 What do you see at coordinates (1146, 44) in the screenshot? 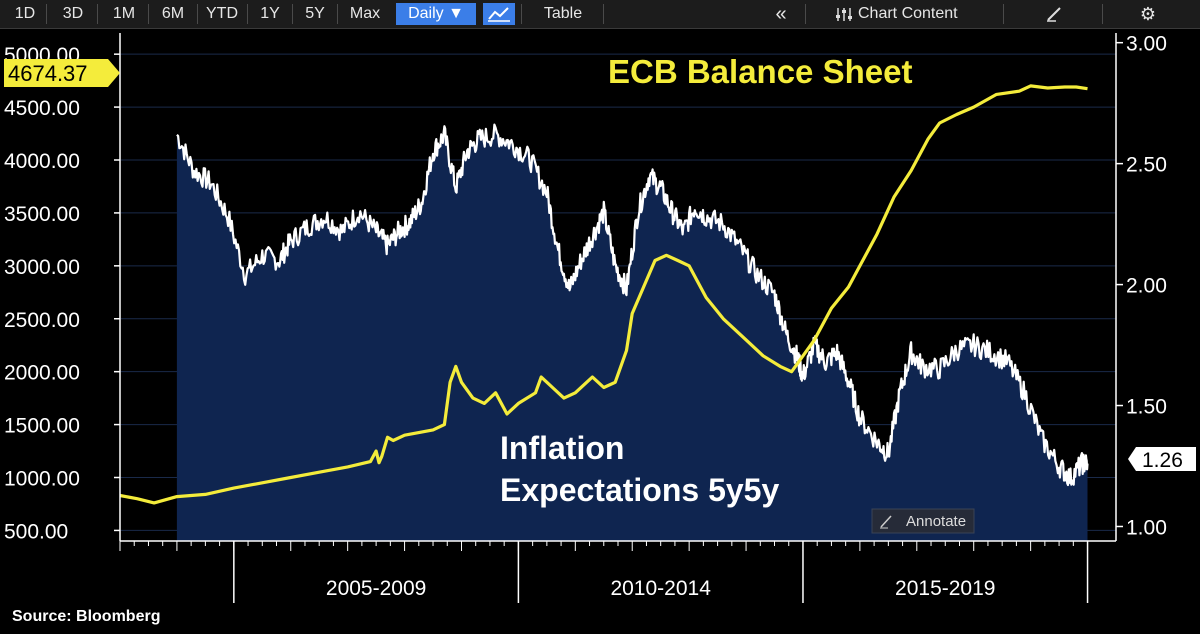
I see `right-tick-label: 3.00` at bounding box center [1146, 44].